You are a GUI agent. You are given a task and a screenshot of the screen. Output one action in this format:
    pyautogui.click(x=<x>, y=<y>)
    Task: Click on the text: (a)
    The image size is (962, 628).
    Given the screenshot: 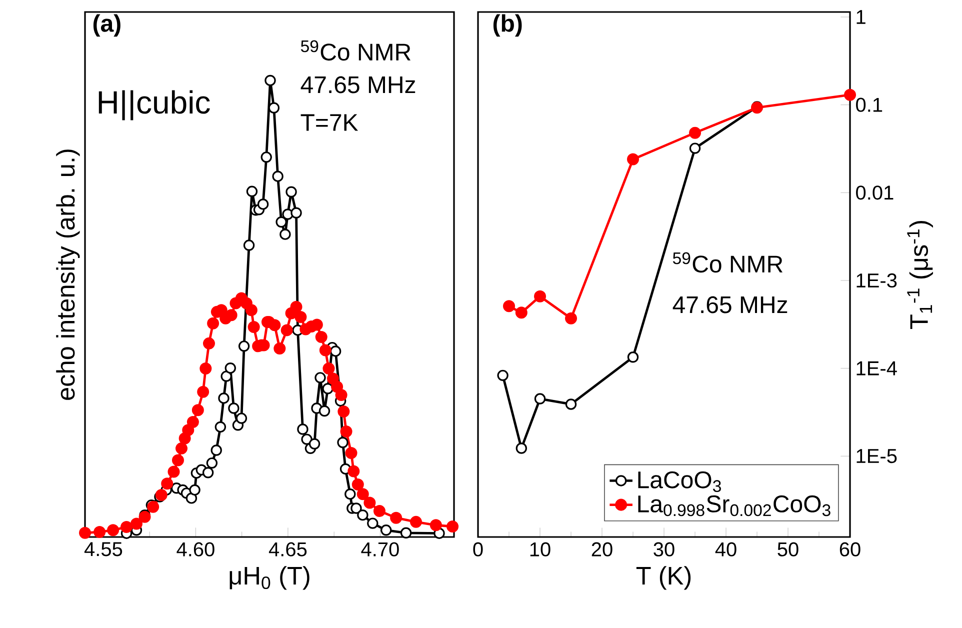 What is the action you would take?
    pyautogui.click(x=106, y=25)
    